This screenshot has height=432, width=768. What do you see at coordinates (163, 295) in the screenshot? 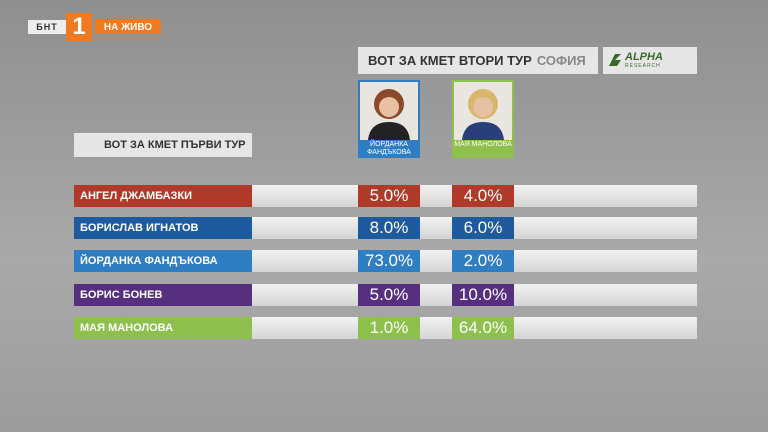
I see `row-name: БОРИС БОНЕВ` at bounding box center [163, 295].